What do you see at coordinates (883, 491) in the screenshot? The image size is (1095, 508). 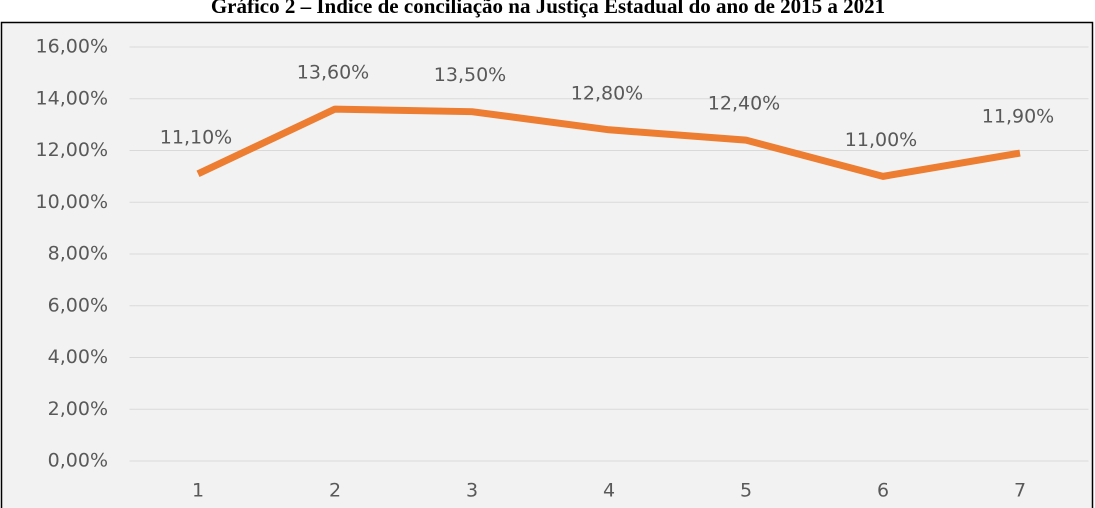 I see `x-tick-label: 6` at bounding box center [883, 491].